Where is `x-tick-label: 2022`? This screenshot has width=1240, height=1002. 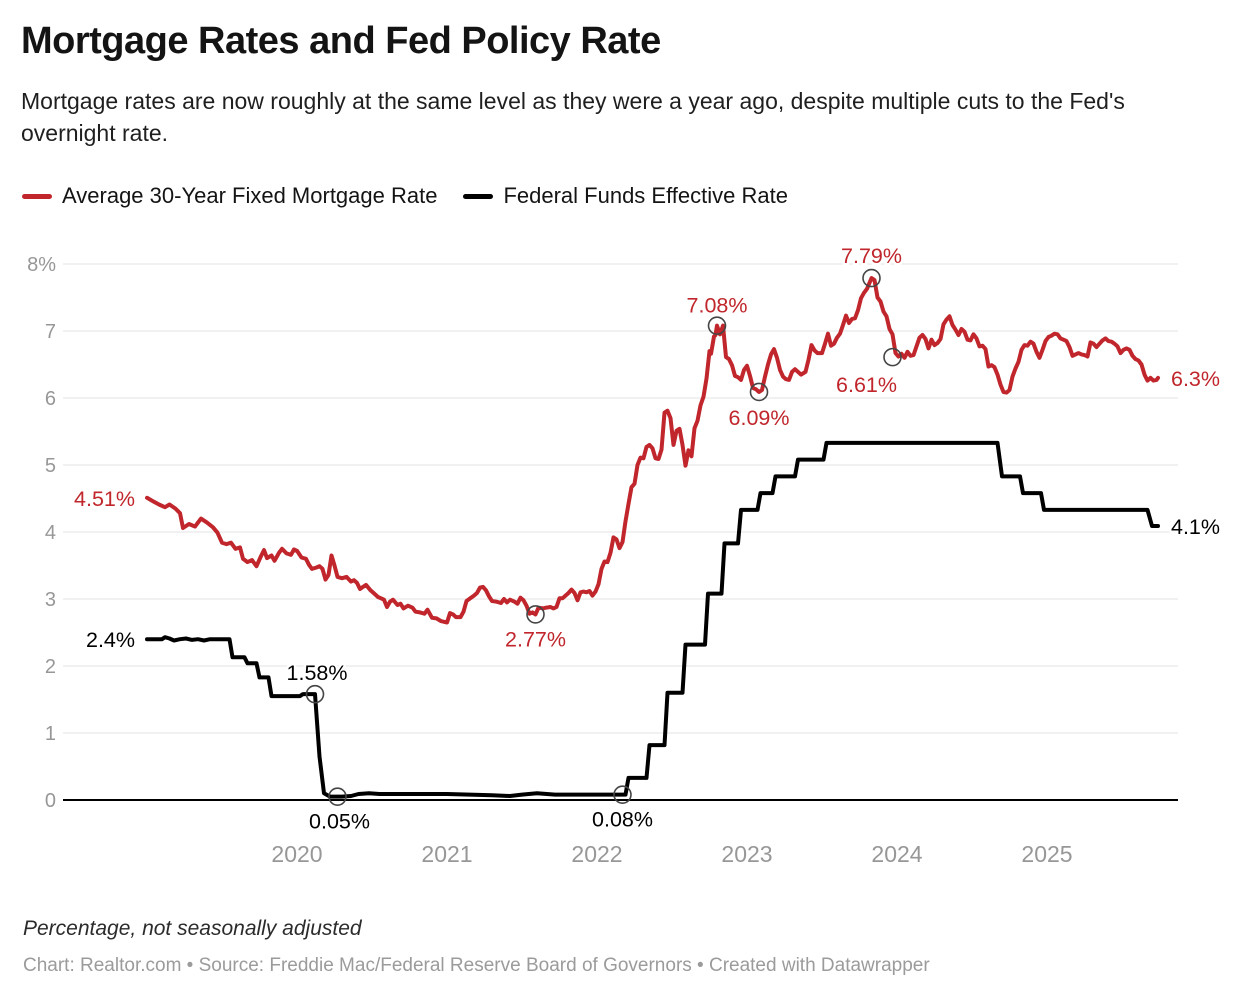 x-tick-label: 2022 is located at coordinates (596, 854).